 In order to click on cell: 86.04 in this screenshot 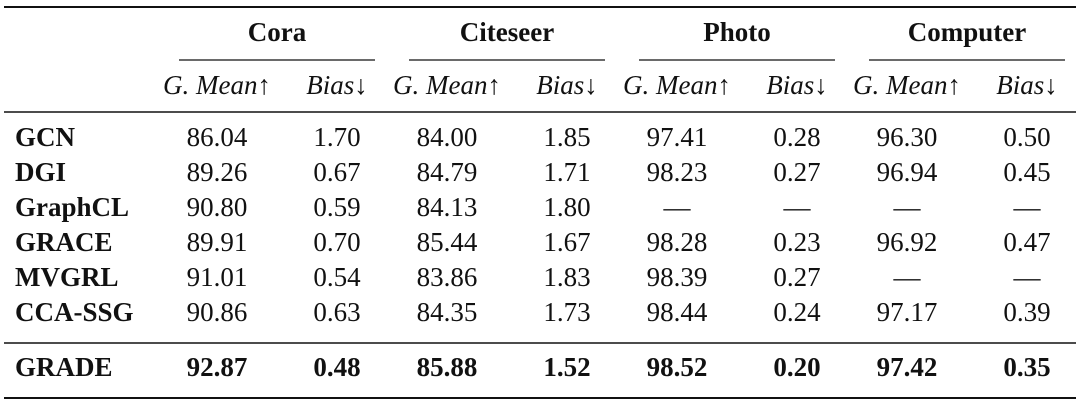, I will do `click(217, 137)`.